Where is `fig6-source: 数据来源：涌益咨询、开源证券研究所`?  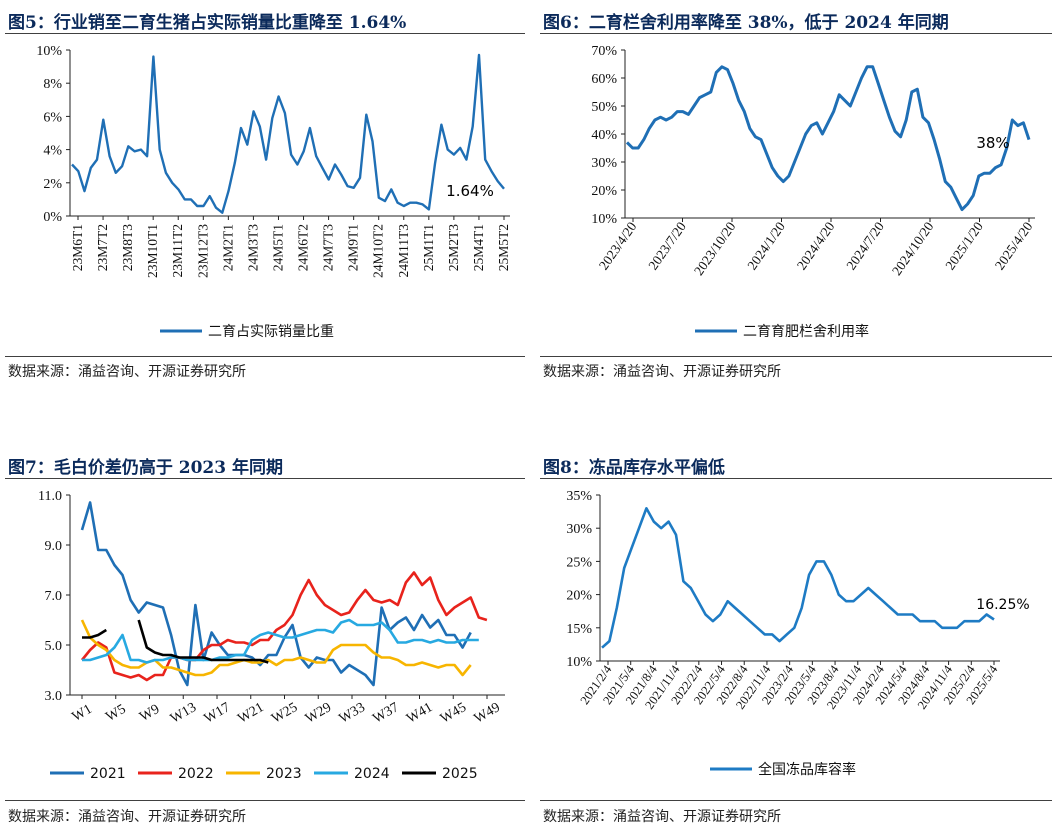 fig6-source: 数据来源：涌益咨询、开源证券研究所 is located at coordinates (662, 372).